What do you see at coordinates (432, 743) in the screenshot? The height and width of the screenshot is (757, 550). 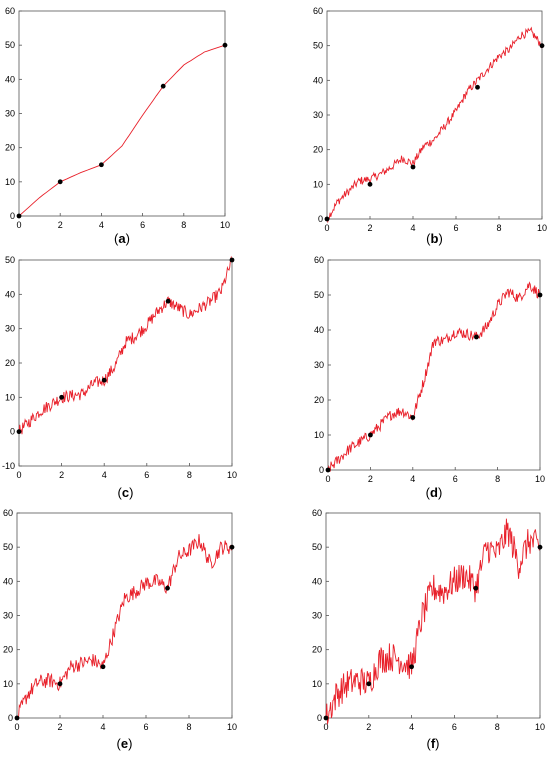 I see `panel-caption: (f)` at bounding box center [432, 743].